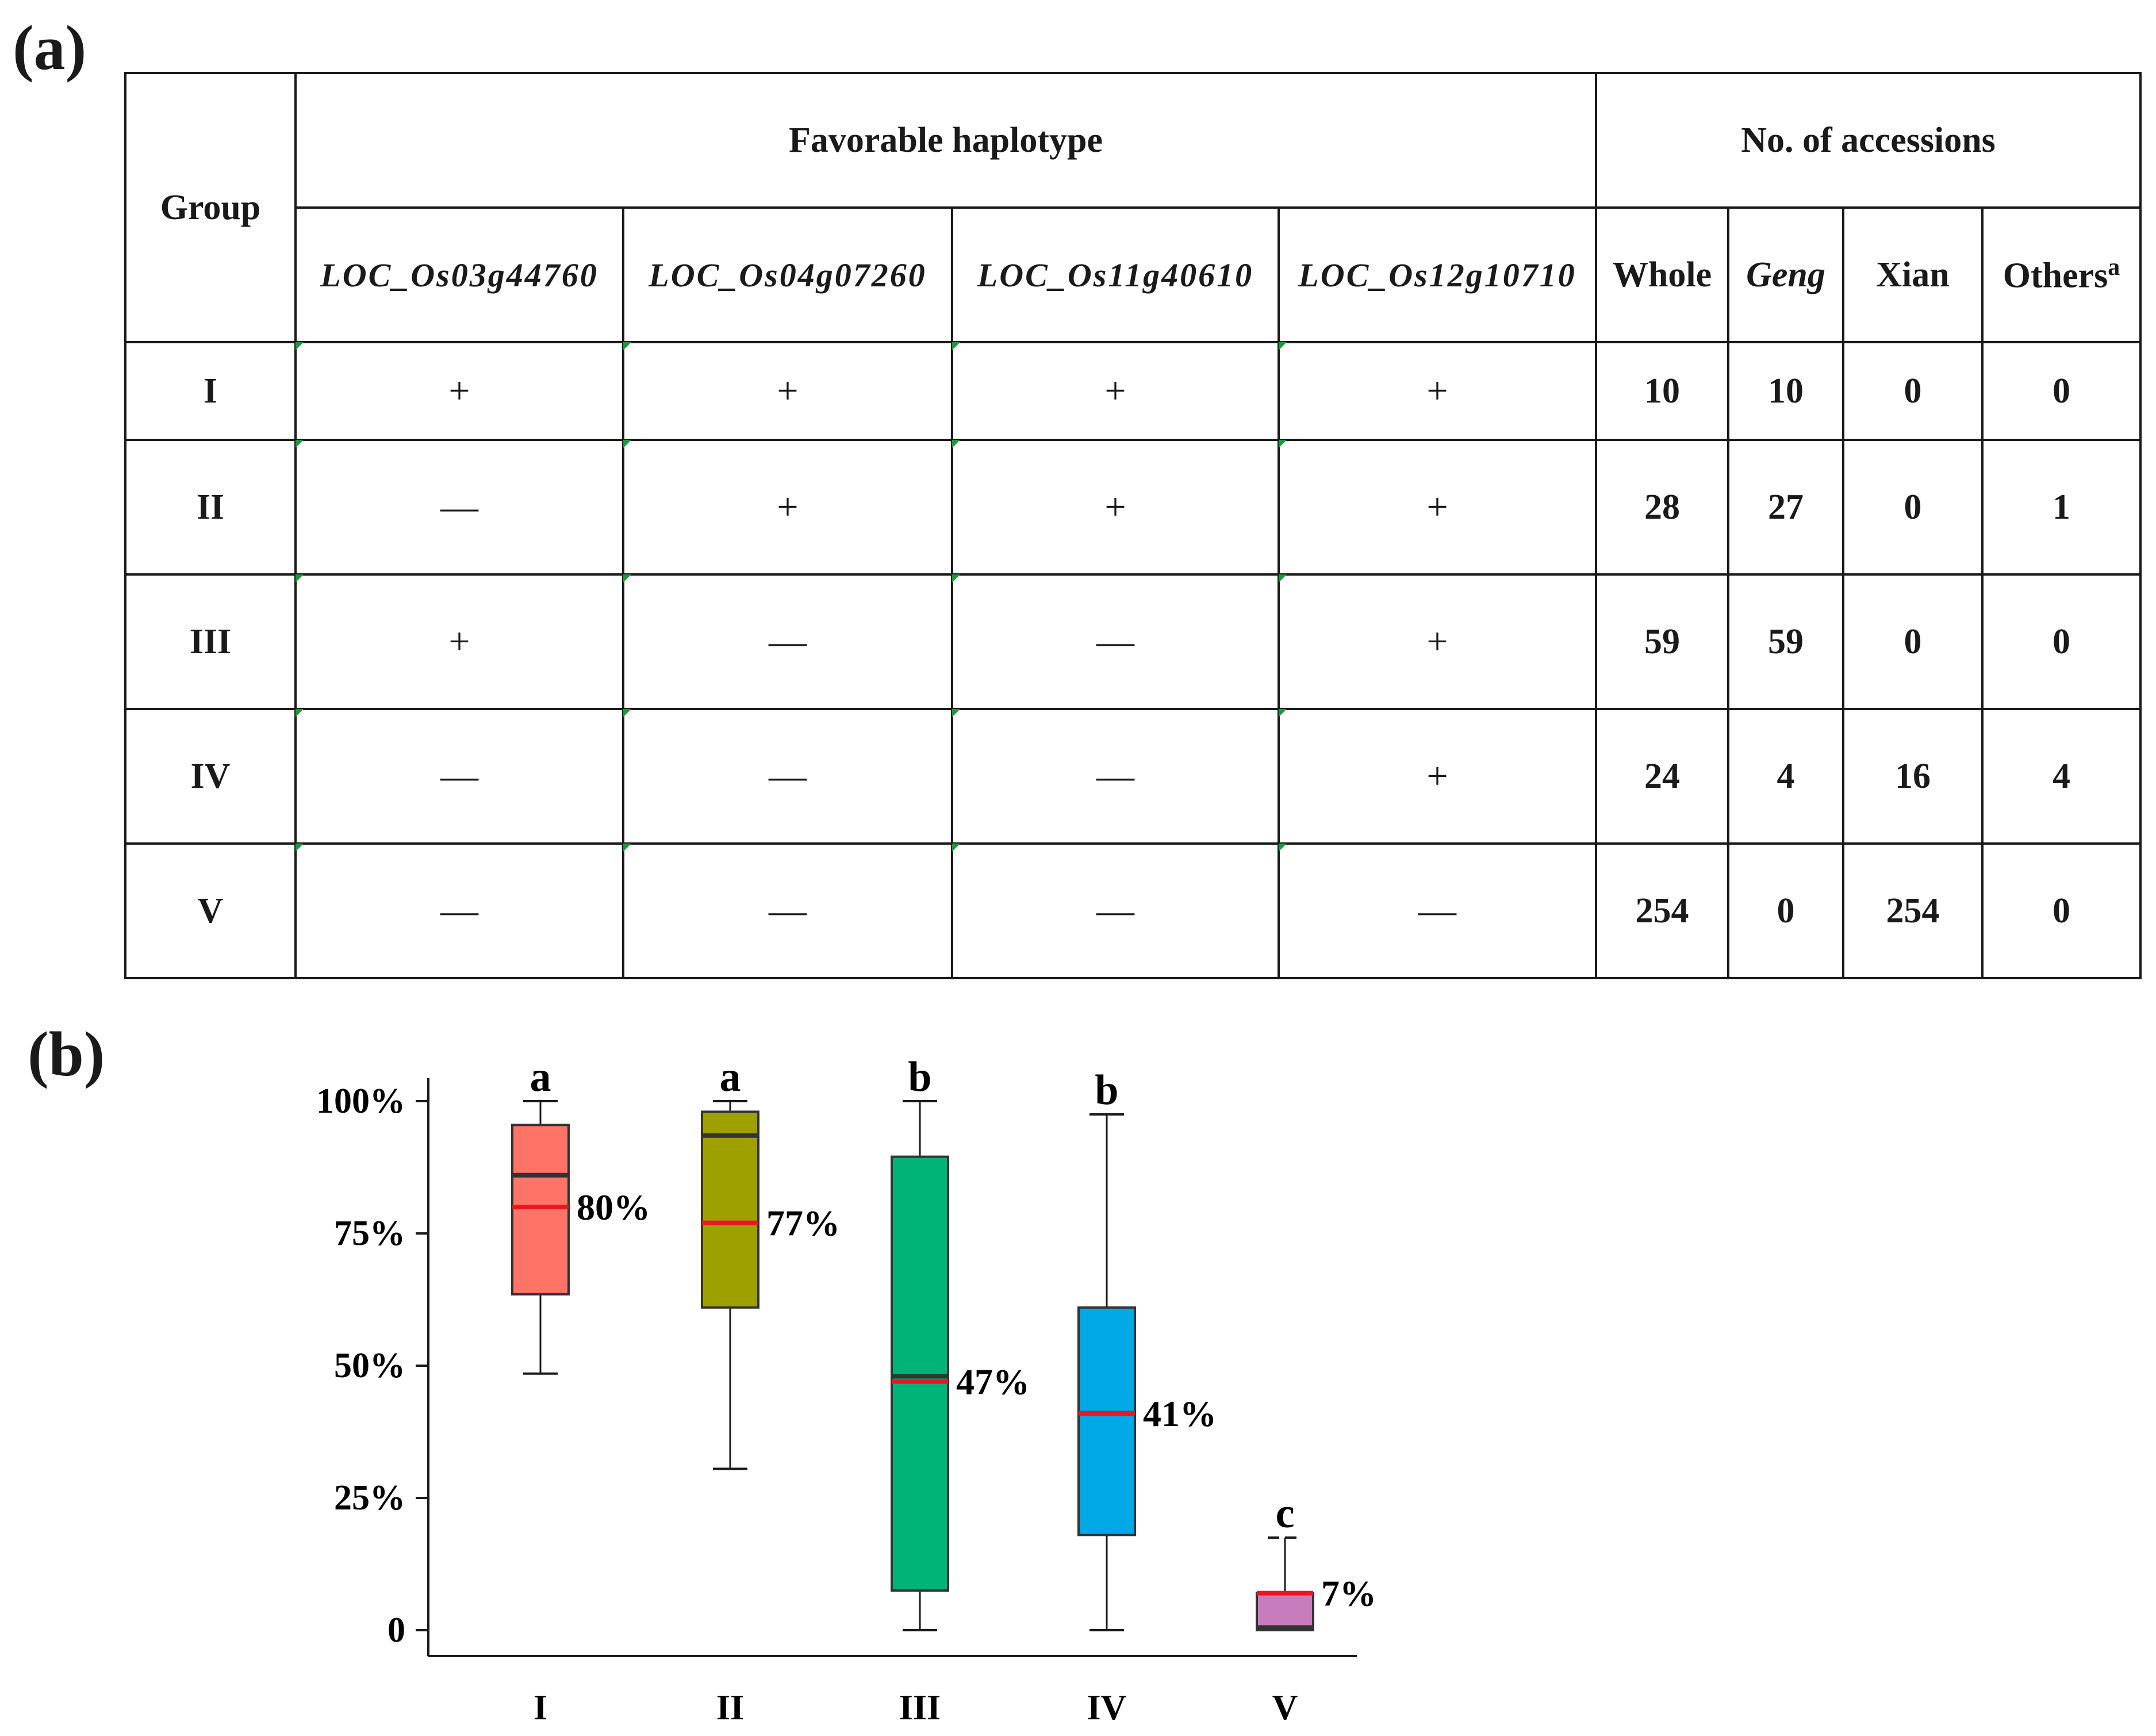  I want to click on y-tick-label: 50%, so click(369, 1365).